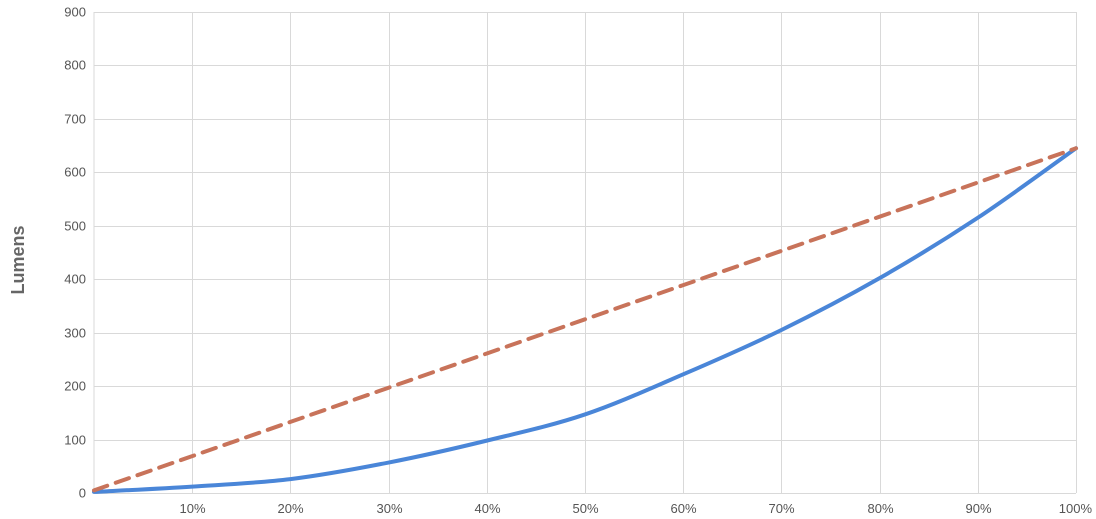 The image size is (1096, 519). I want to click on y-tick-label: 600, so click(75, 172).